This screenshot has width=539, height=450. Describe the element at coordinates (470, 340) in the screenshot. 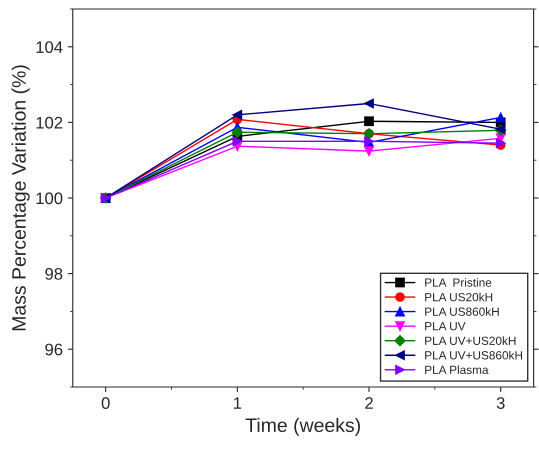

I see `legend-label: PLA UV+US20kH` at that location.